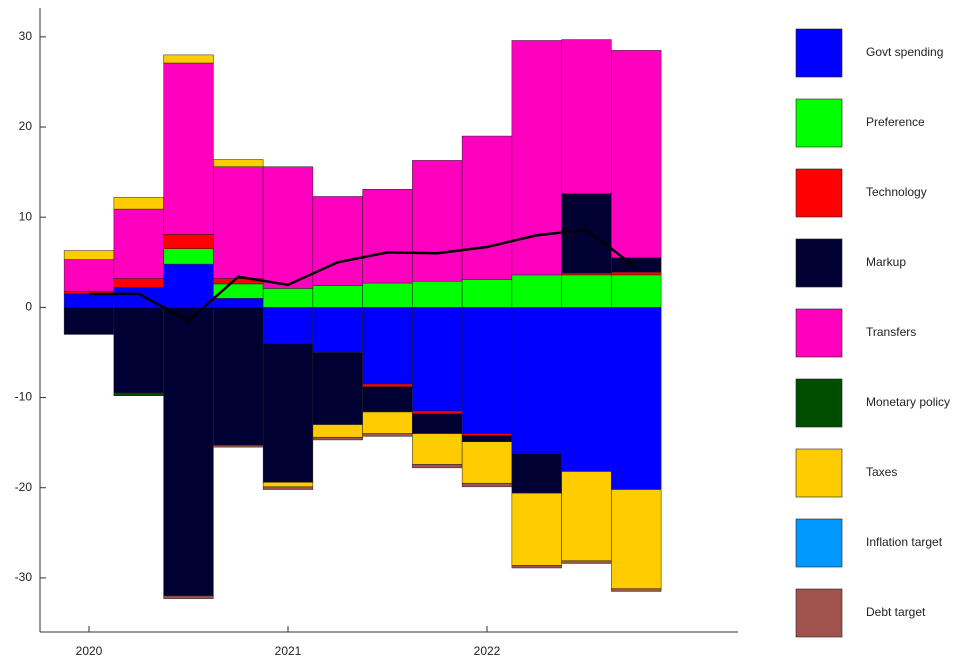 This screenshot has width=972, height=667. What do you see at coordinates (288, 651) in the screenshot?
I see `x-tick-label: 2021` at bounding box center [288, 651].